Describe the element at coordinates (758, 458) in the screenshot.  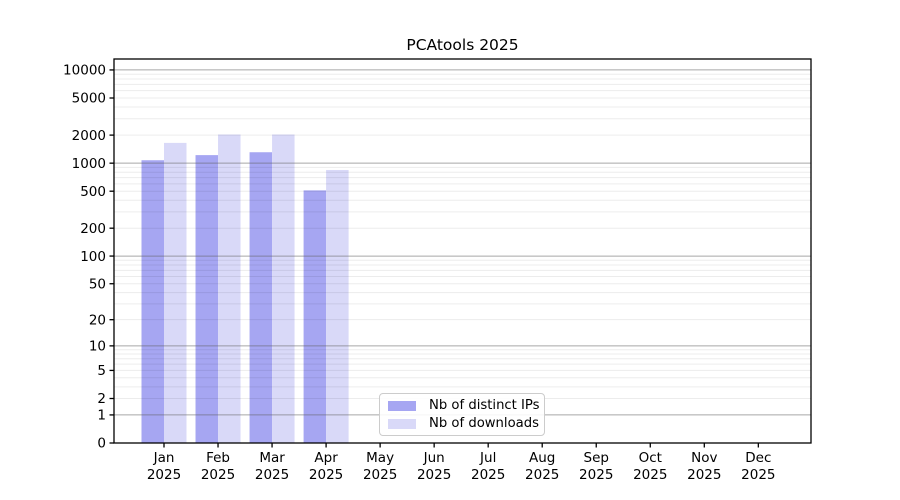
I see `x-tick-label-month: Dec` at that location.